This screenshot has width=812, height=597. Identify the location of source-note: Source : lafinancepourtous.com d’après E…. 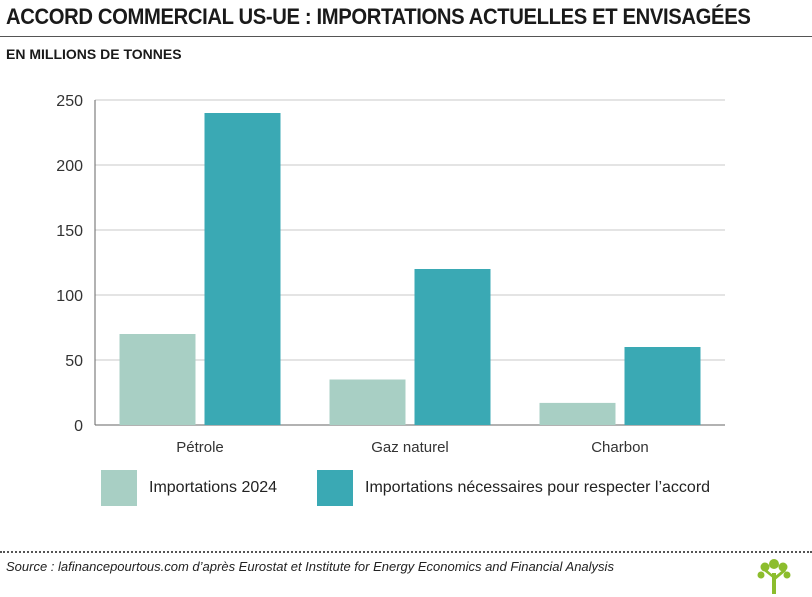
(310, 566).